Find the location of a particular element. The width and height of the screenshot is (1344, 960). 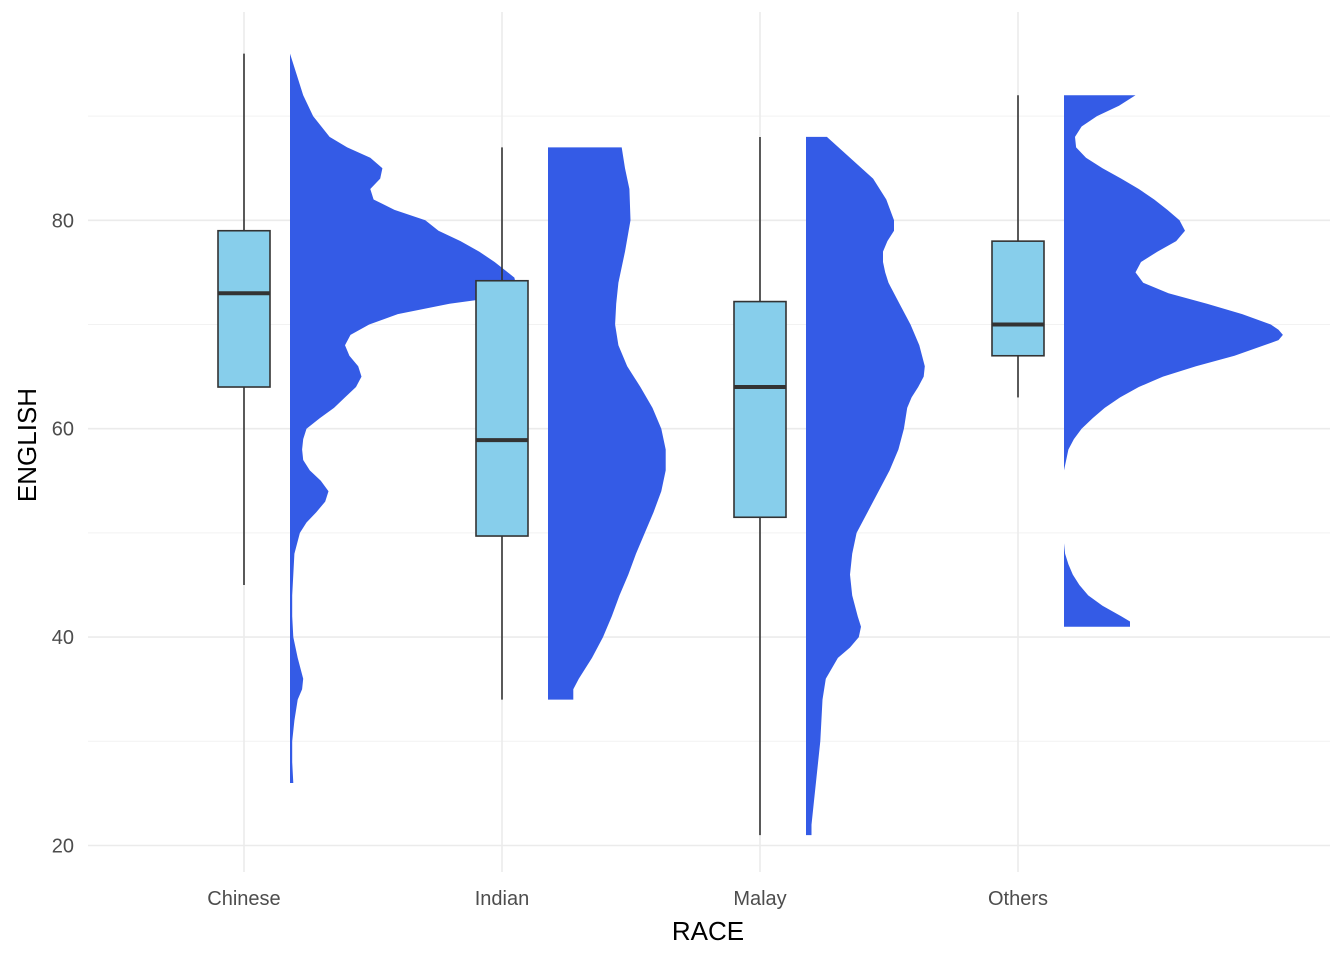

x-tick-label: Malay is located at coordinates (759, 899).